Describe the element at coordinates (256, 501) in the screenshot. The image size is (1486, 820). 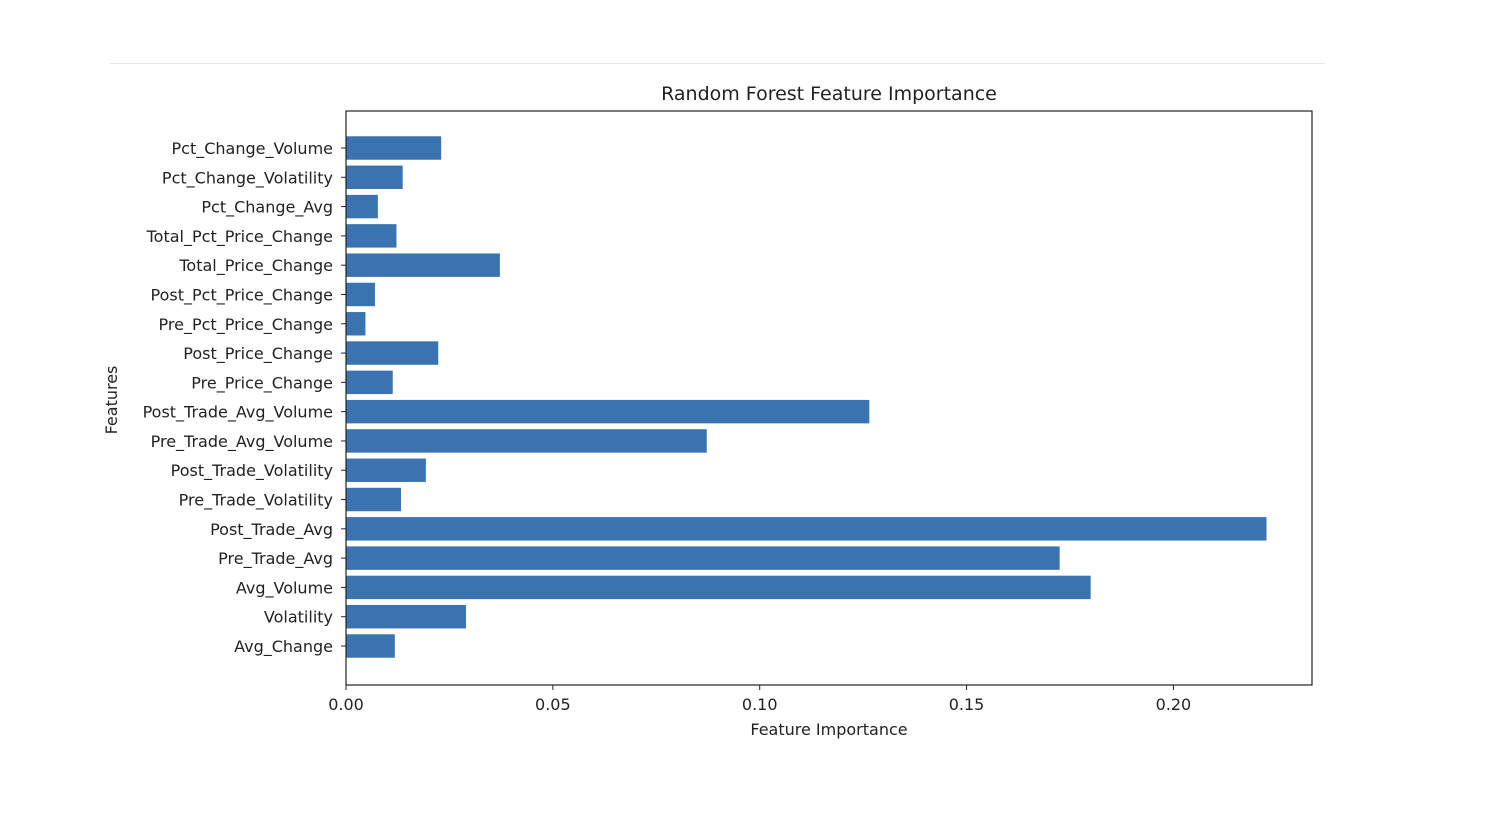
I see `y-tick-label: Pre_Trade_Volatility` at that location.